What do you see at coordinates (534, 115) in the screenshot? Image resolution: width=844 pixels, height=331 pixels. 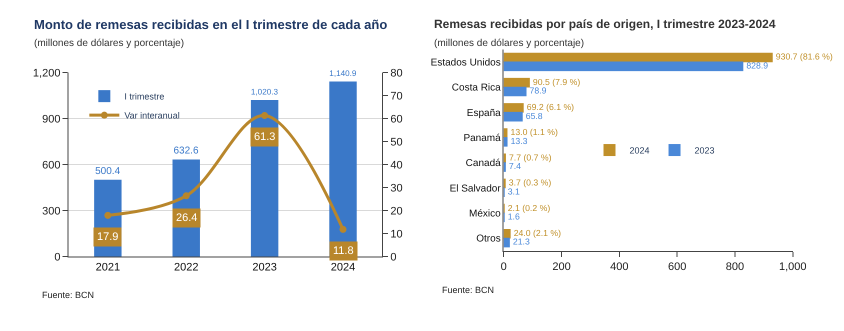 I see `data-label: 65.8` at bounding box center [534, 115].